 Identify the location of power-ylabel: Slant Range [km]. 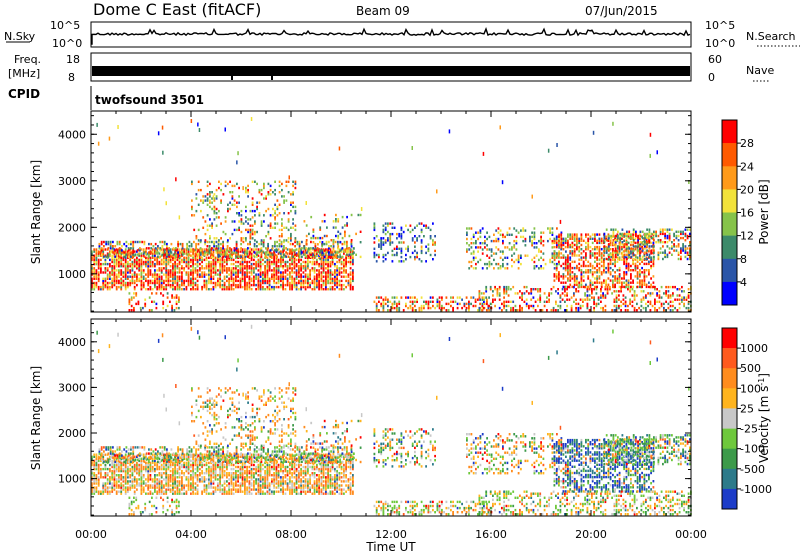
(36, 212).